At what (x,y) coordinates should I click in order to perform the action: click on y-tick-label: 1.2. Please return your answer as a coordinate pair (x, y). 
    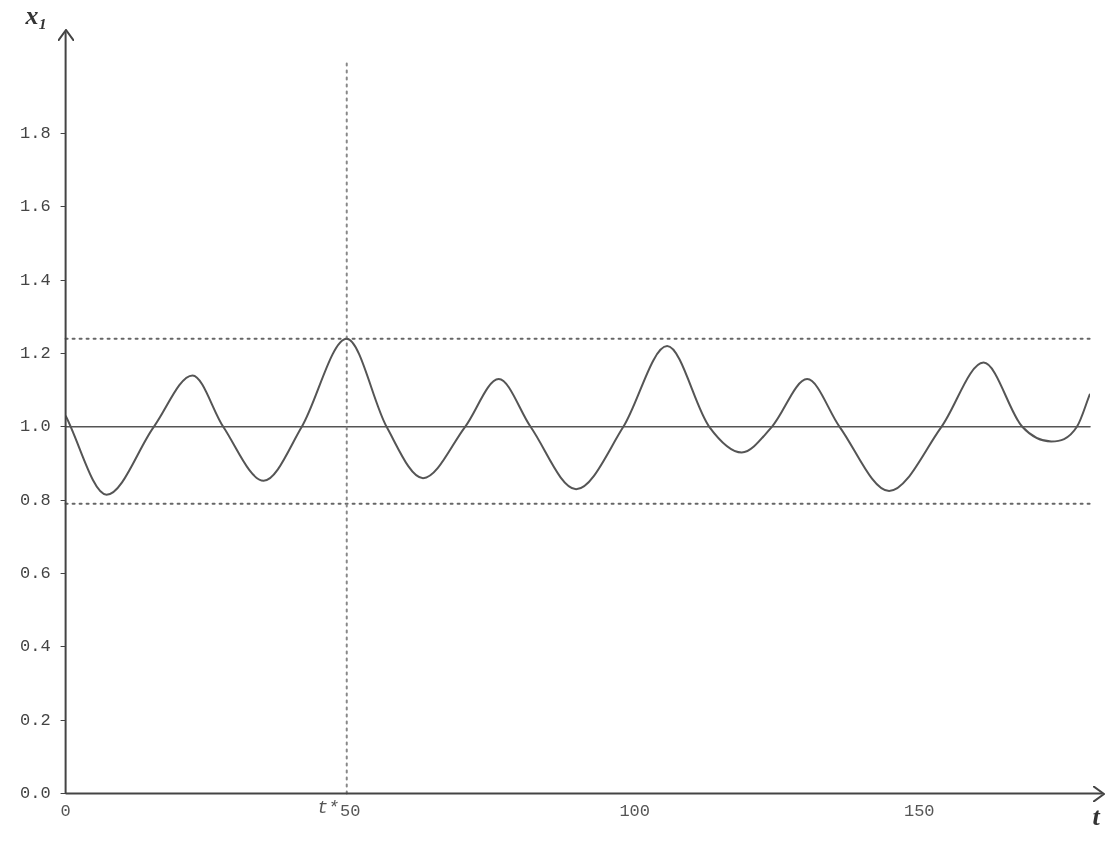
    Looking at the image, I should click on (35, 353).